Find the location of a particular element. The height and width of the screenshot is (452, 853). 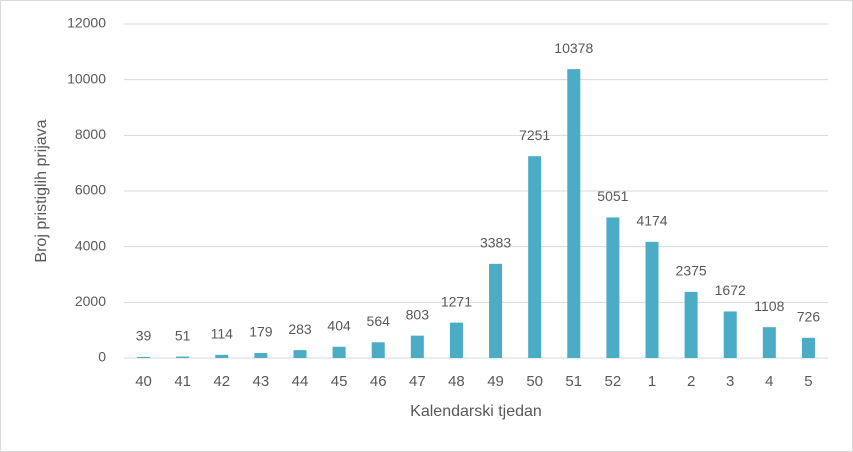

value-label: 404 is located at coordinates (339, 325).